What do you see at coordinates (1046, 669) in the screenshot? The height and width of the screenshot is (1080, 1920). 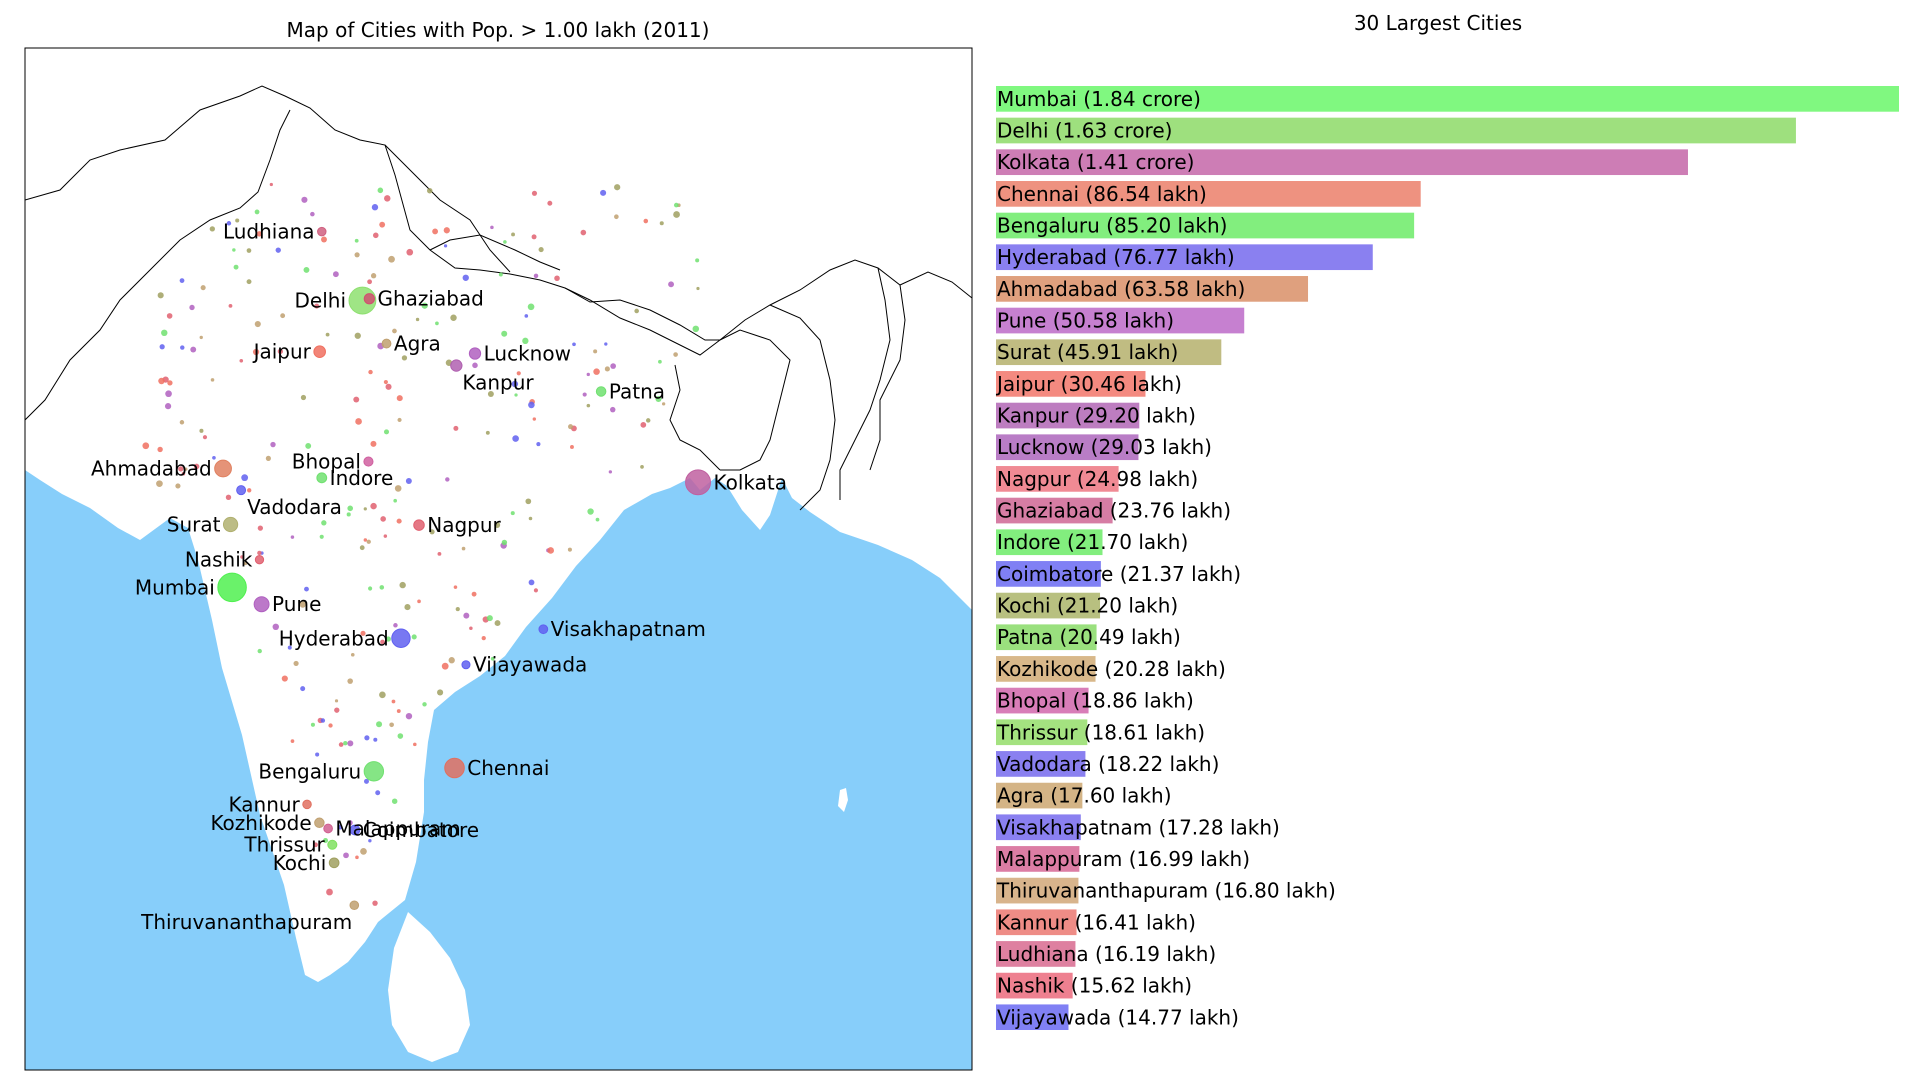 I see `bar-kozhikode` at bounding box center [1046, 669].